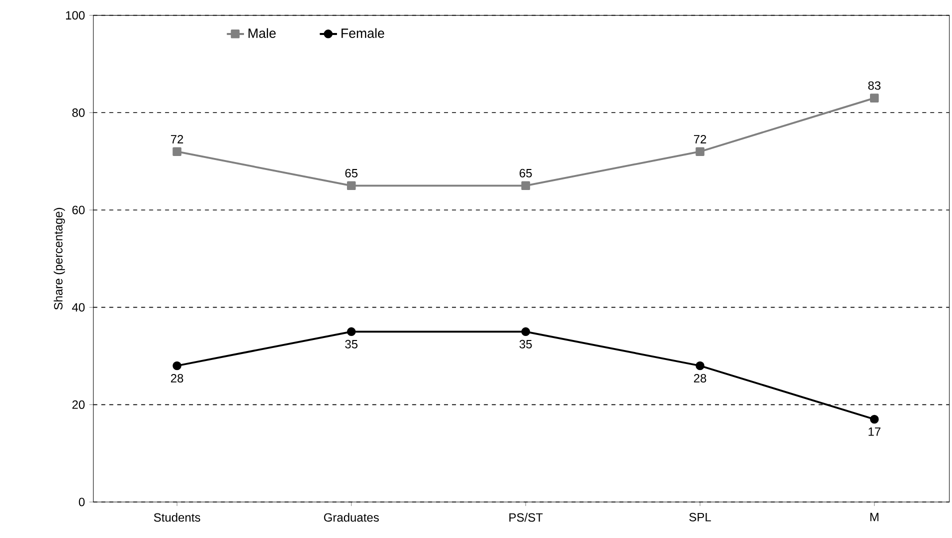 Image resolution: width=952 pixels, height=538 pixels. I want to click on y-tick-label: 0, so click(81, 502).